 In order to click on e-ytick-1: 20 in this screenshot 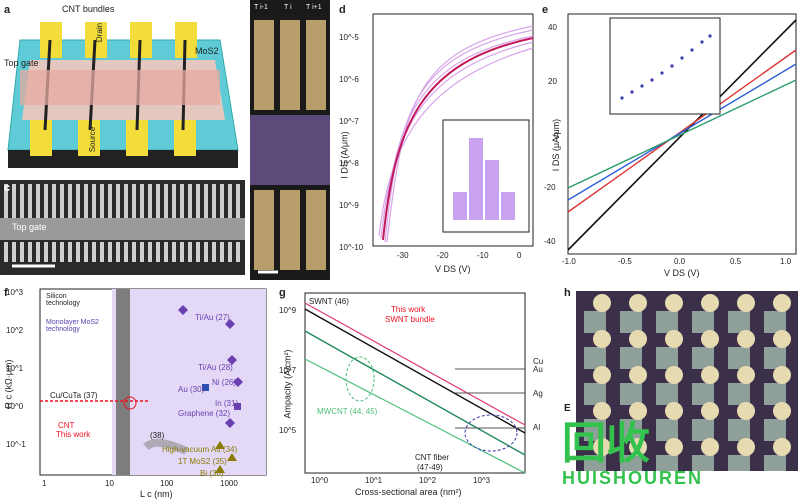, I will do `click(552, 81)`.